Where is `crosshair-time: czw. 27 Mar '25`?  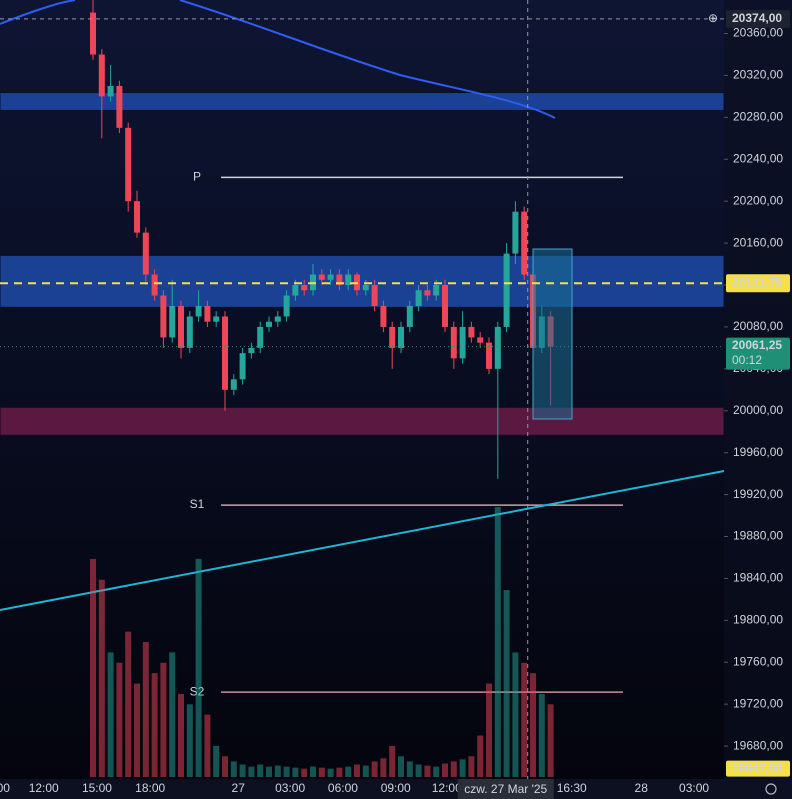 crosshair-time: czw. 27 Mar '25 is located at coordinates (505, 789).